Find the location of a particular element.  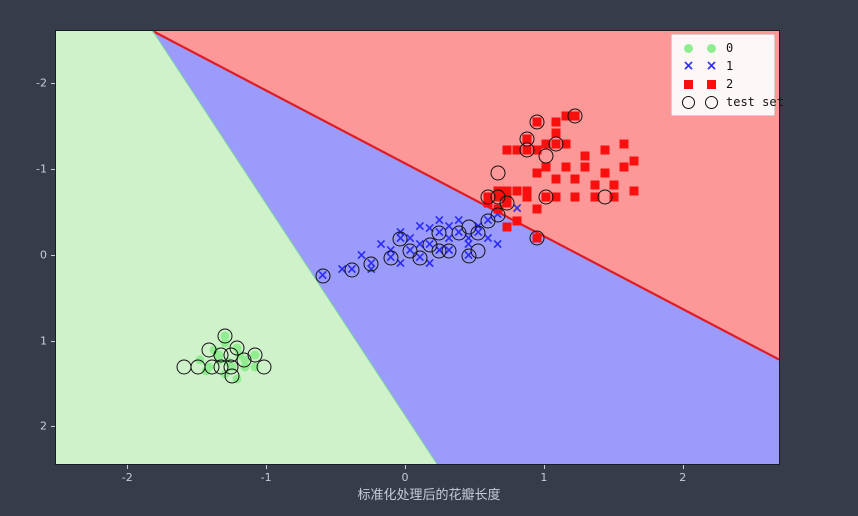

x-tick-label: -1 is located at coordinates (266, 477).